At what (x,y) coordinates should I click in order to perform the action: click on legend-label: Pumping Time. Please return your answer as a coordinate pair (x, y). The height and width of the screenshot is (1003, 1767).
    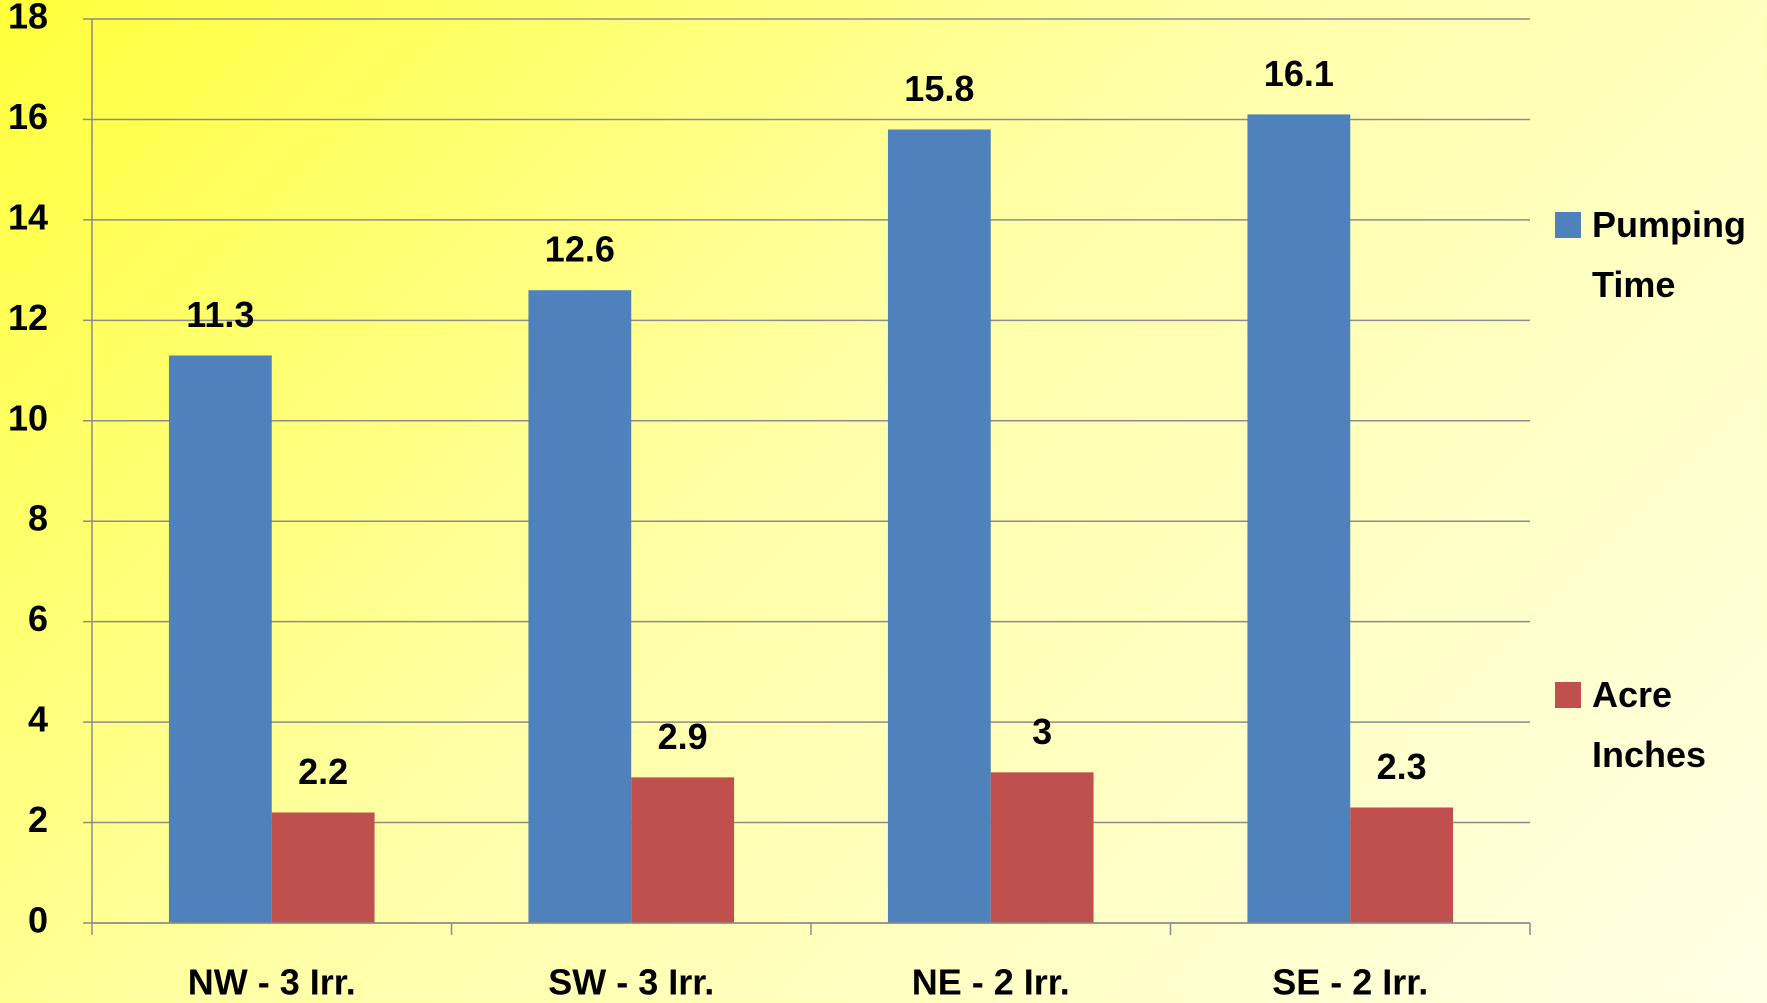
    Looking at the image, I should click on (1669, 254).